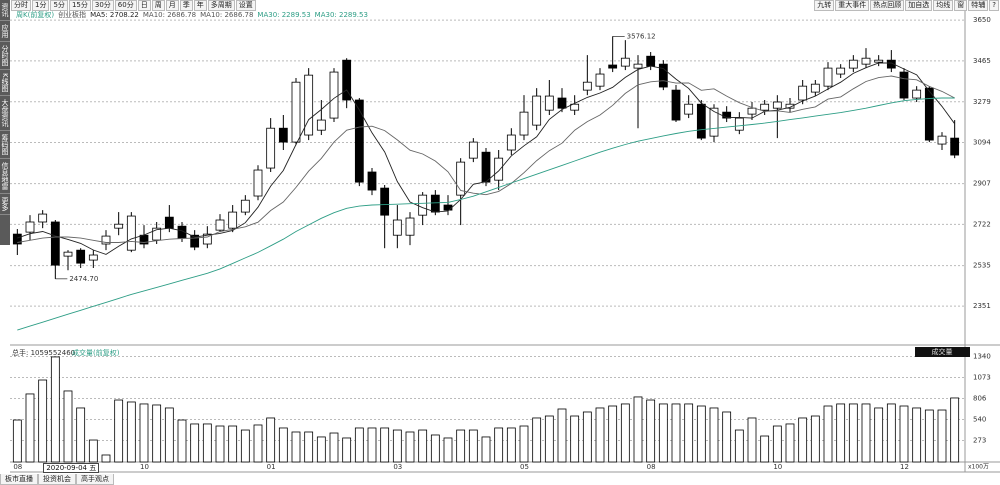 The height and width of the screenshot is (485, 1000). I want to click on side-tab: 信息地雷, so click(5, 176).